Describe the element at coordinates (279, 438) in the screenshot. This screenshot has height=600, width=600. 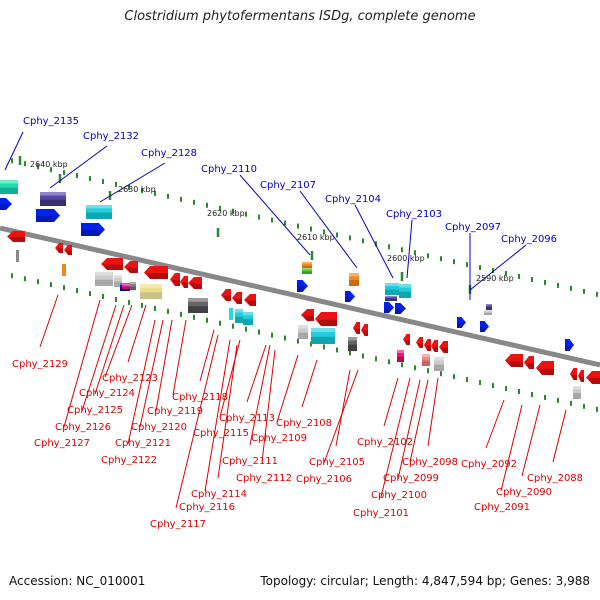
I see `reverse-gene-label: Cphy_2109` at that location.